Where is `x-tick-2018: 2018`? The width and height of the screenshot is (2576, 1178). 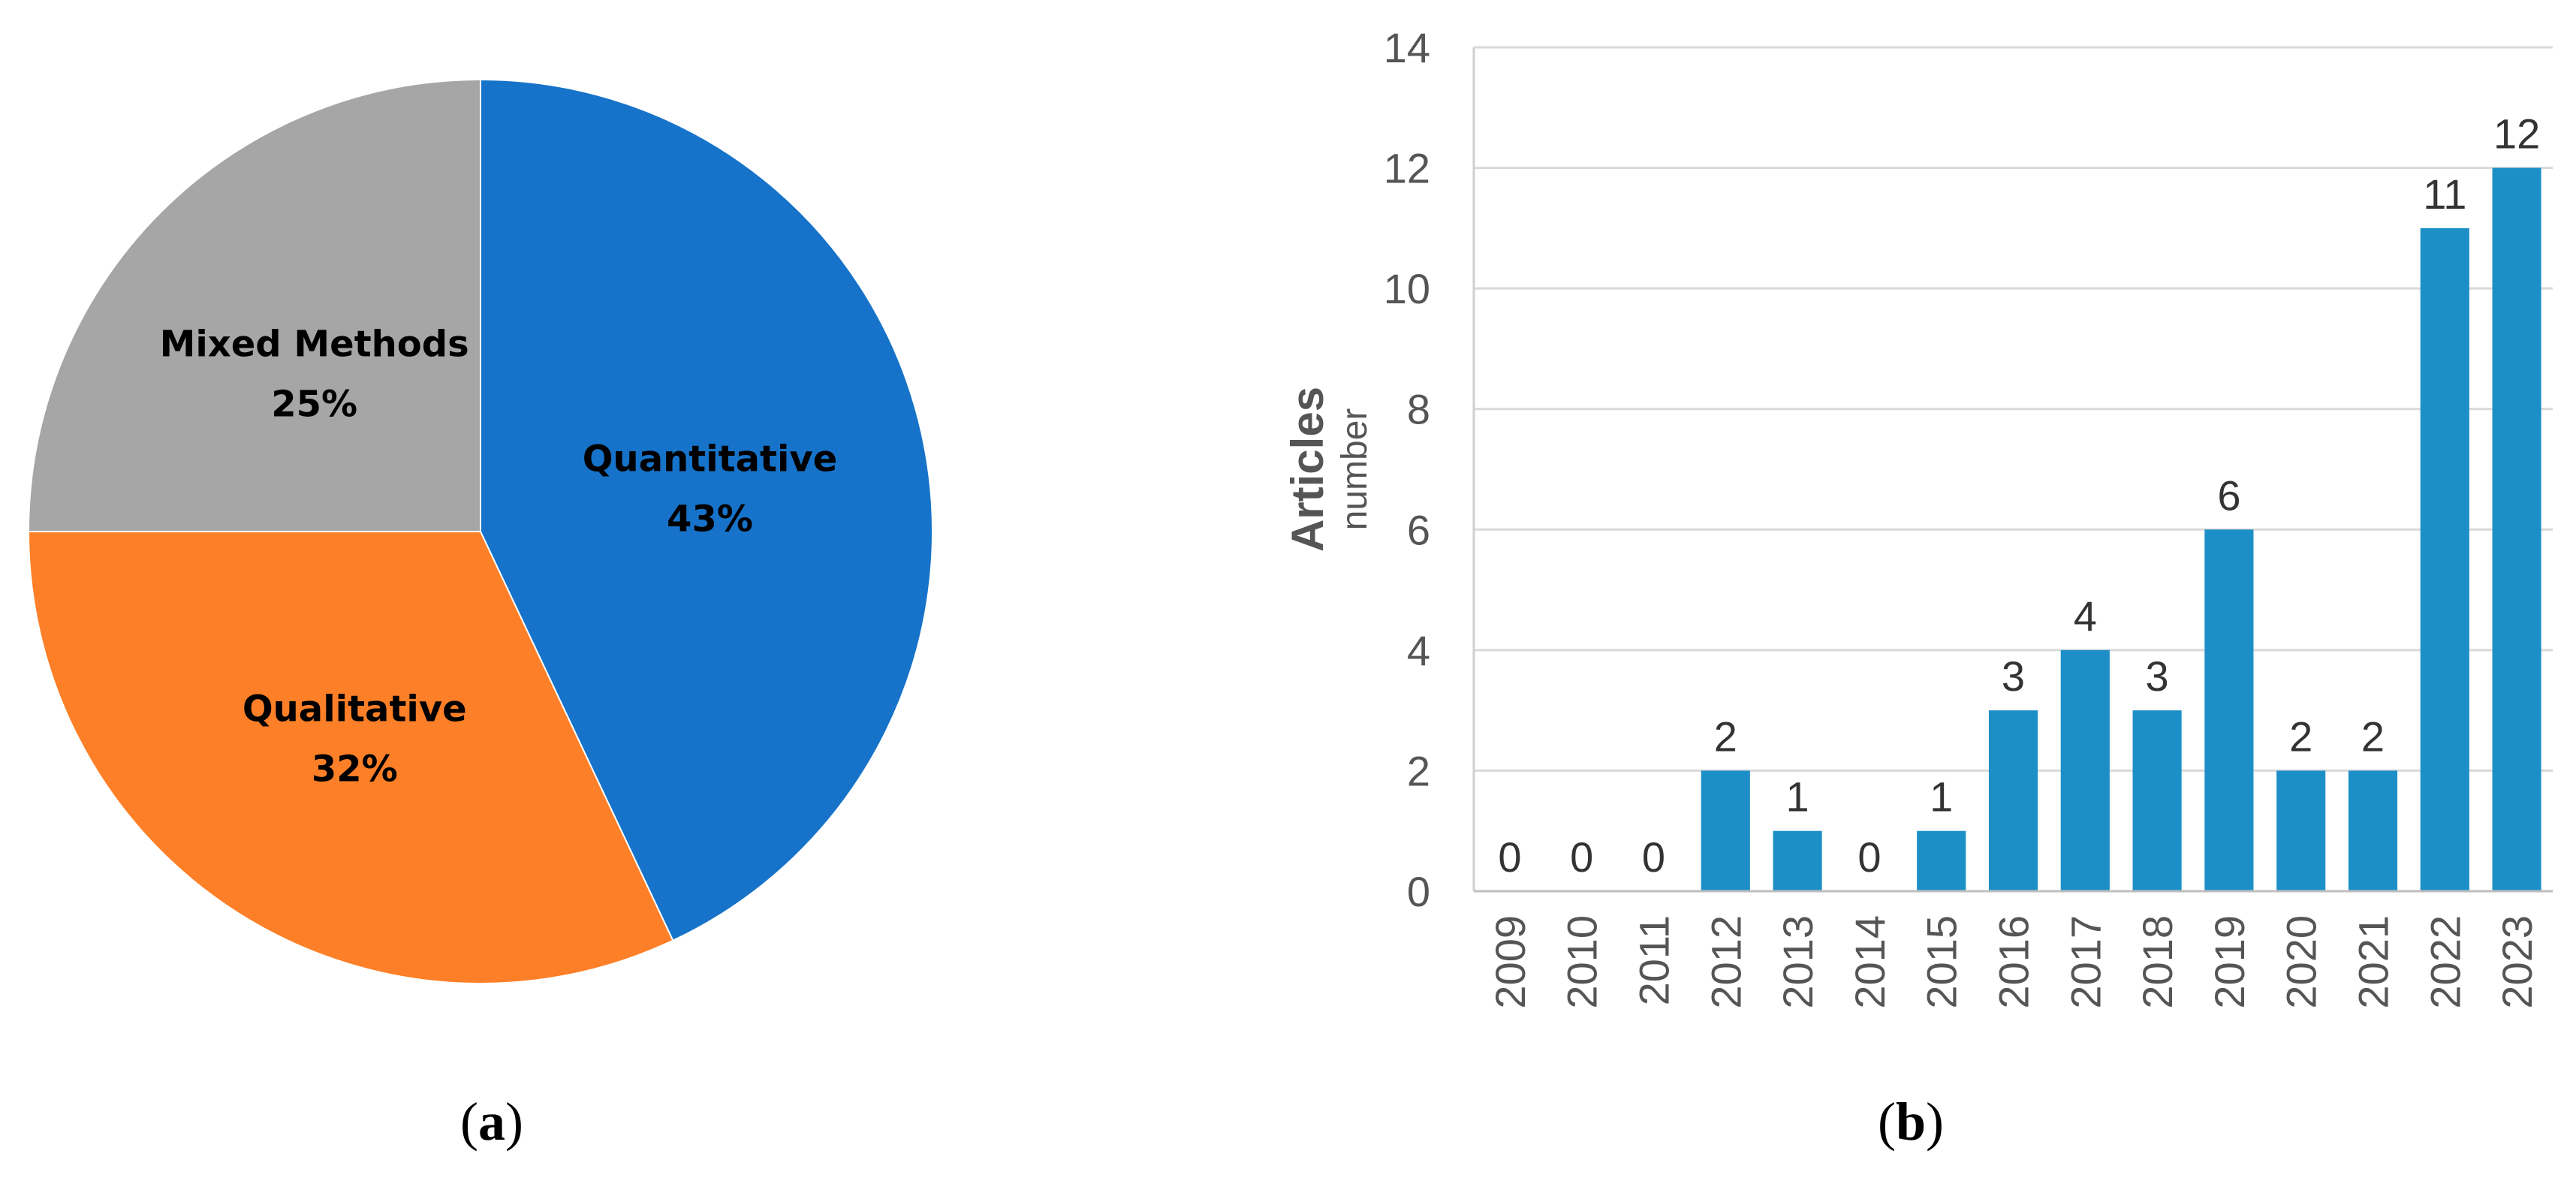
x-tick-2018: 2018 is located at coordinates (2157, 962).